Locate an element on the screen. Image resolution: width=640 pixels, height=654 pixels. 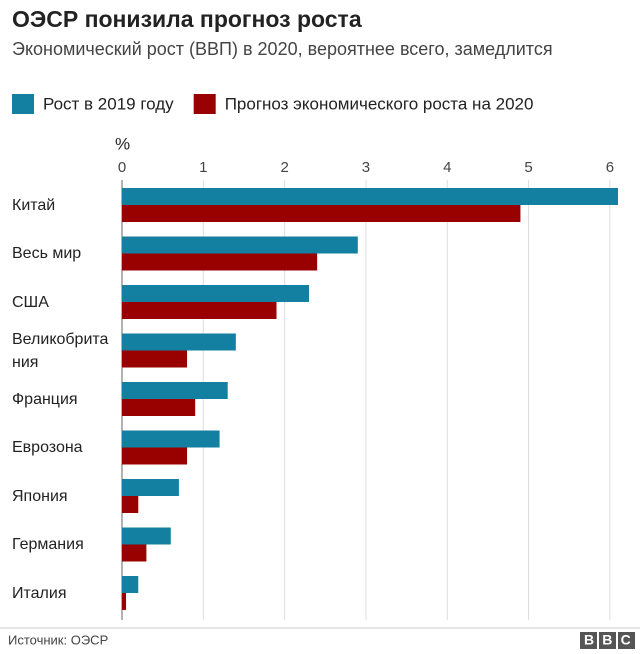
category-label: Великобритания is located at coordinates (60, 350).